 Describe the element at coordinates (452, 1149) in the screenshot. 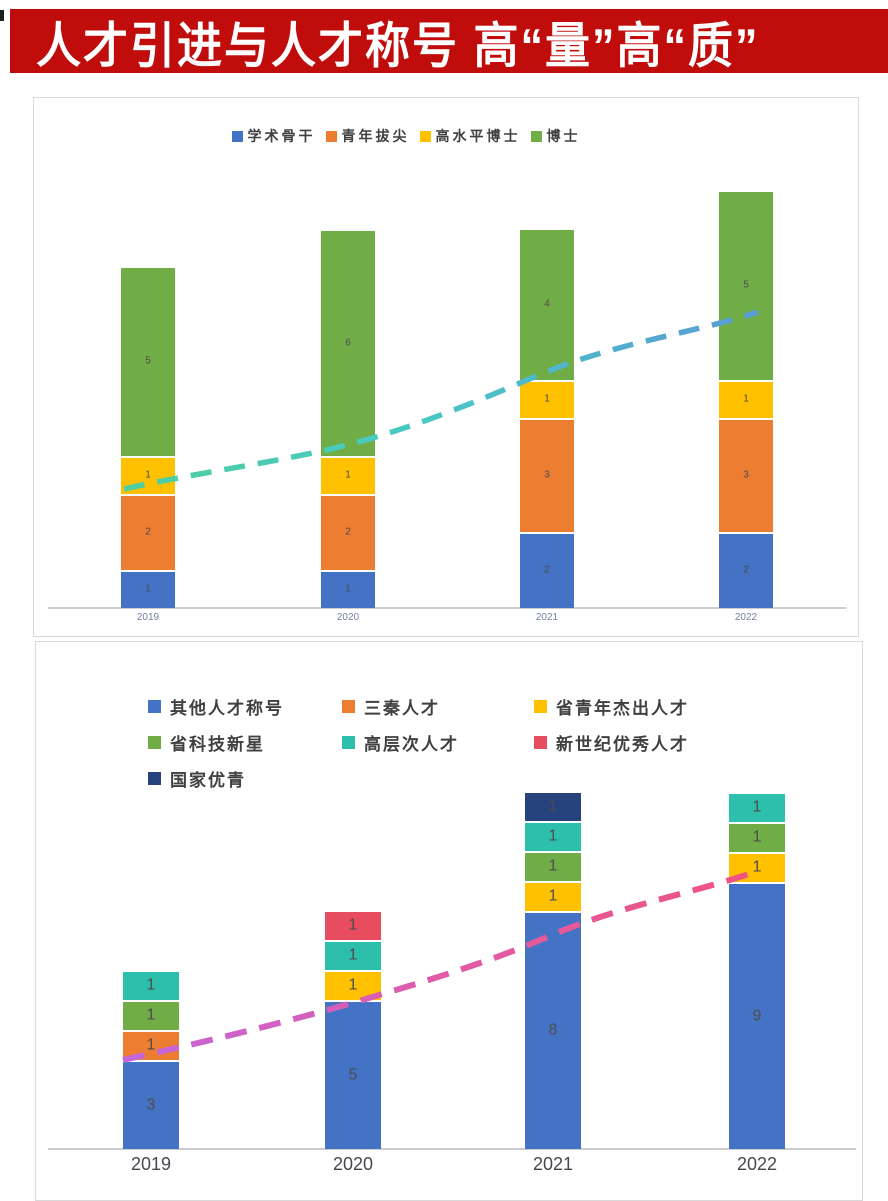

I see `x-axis-line` at that location.